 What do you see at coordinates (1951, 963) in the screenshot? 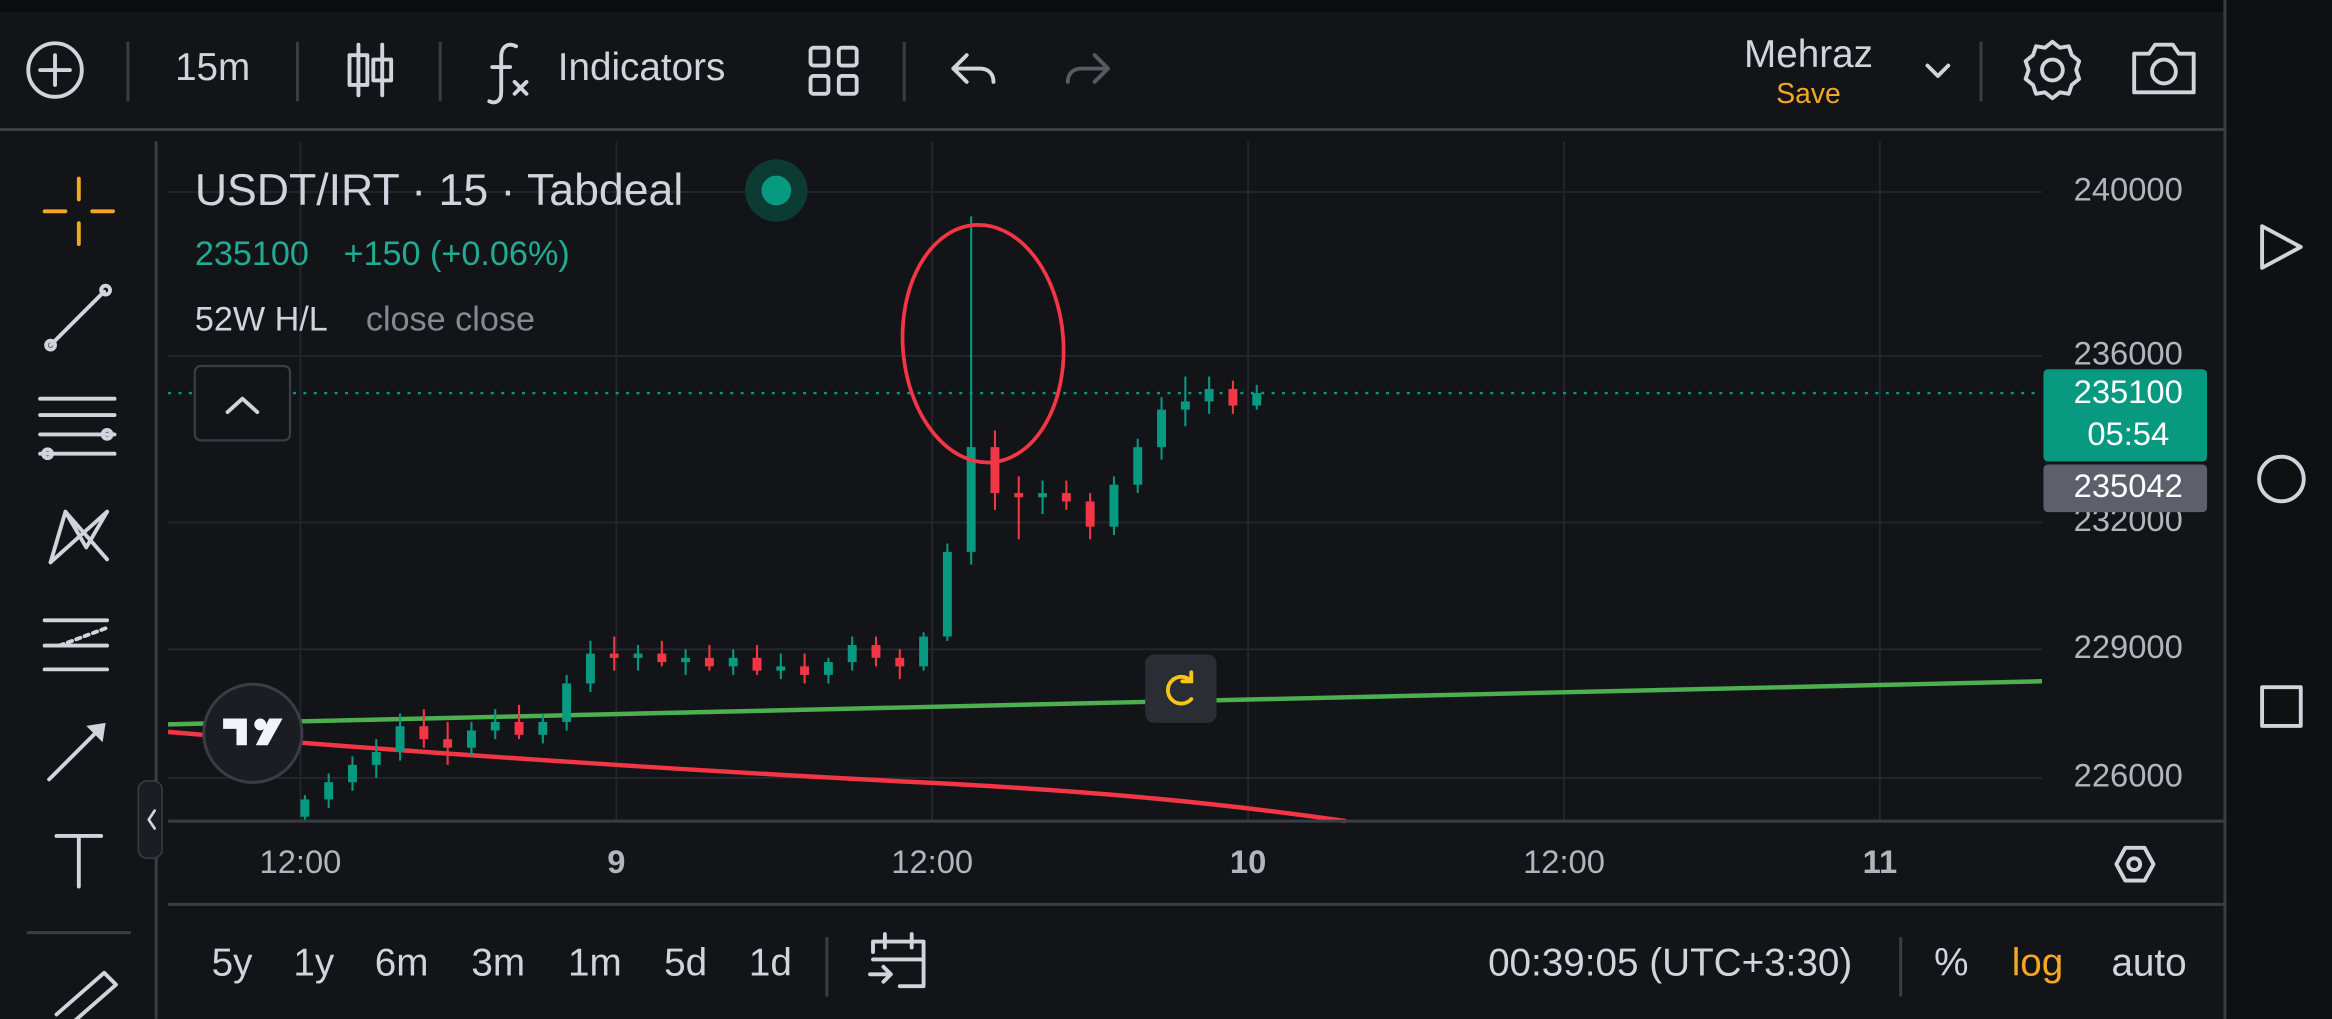
I see `percent-toggle: %` at bounding box center [1951, 963].